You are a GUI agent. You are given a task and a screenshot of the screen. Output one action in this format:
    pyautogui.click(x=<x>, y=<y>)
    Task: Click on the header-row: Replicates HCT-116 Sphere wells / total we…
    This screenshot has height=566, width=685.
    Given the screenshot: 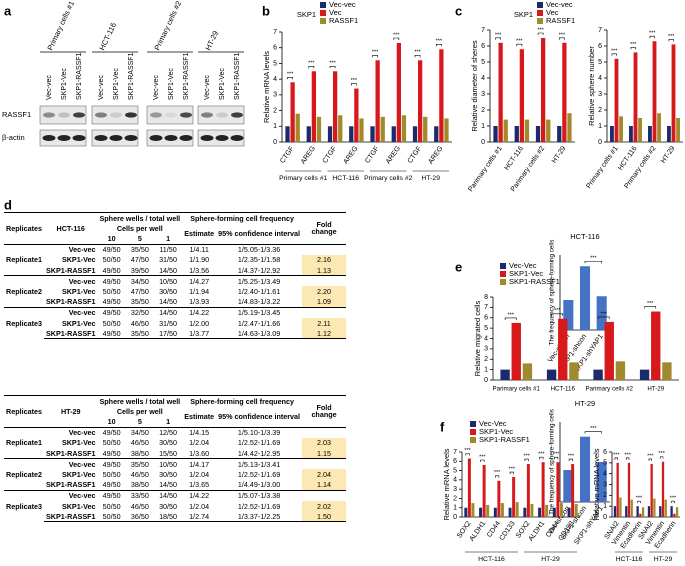 What is the action you would take?
    pyautogui.click(x=175, y=228)
    